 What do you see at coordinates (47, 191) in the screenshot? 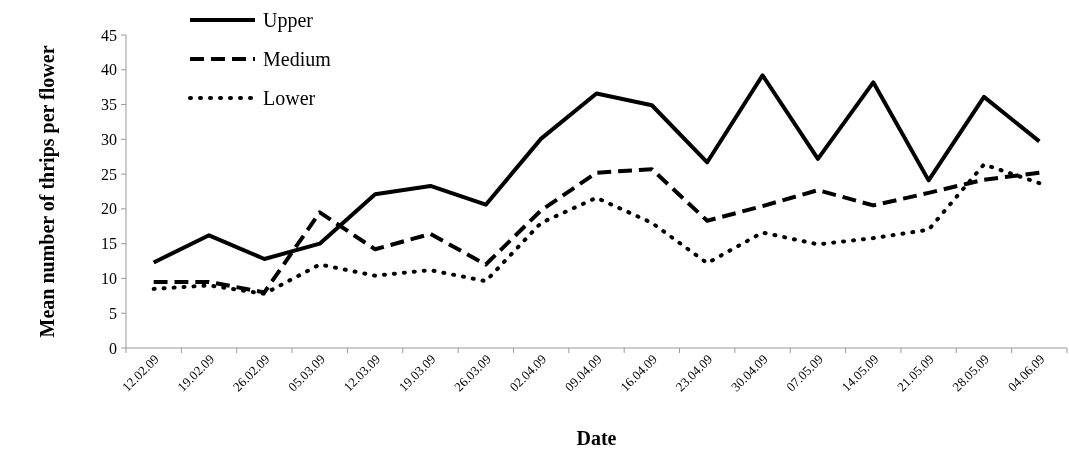
I see `y-axis-title: Mean number of thrips per flower` at bounding box center [47, 191].